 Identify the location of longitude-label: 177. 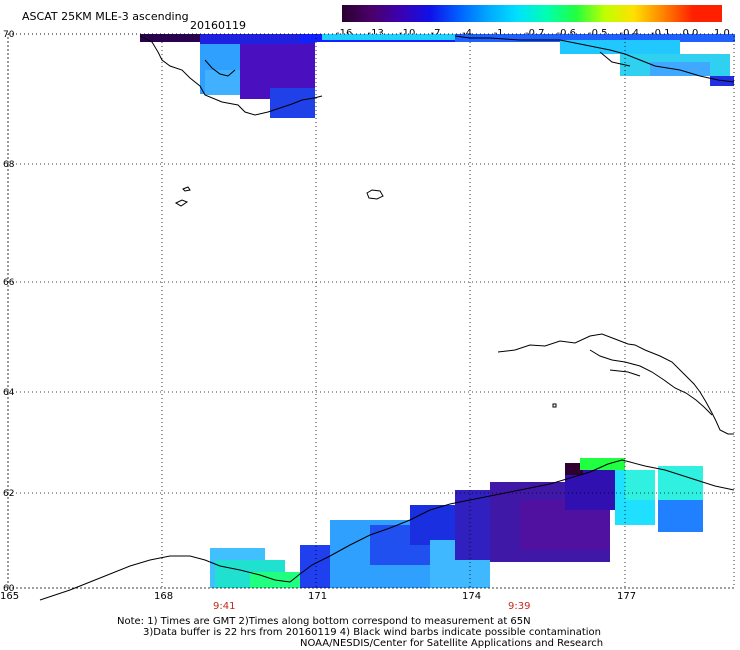
(627, 596).